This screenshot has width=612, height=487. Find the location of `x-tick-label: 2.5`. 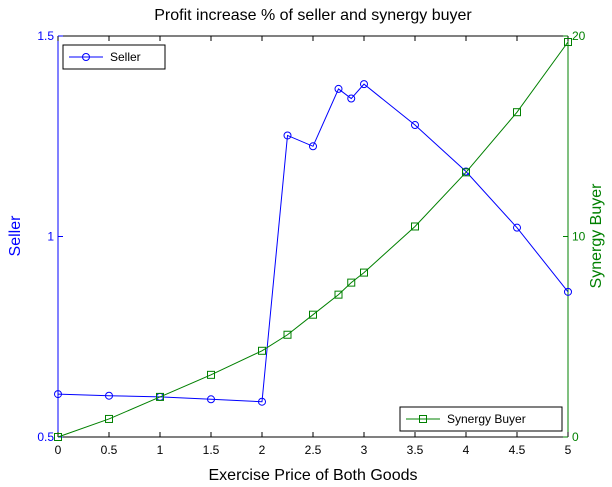

x-tick-label: 2.5 is located at coordinates (313, 450).